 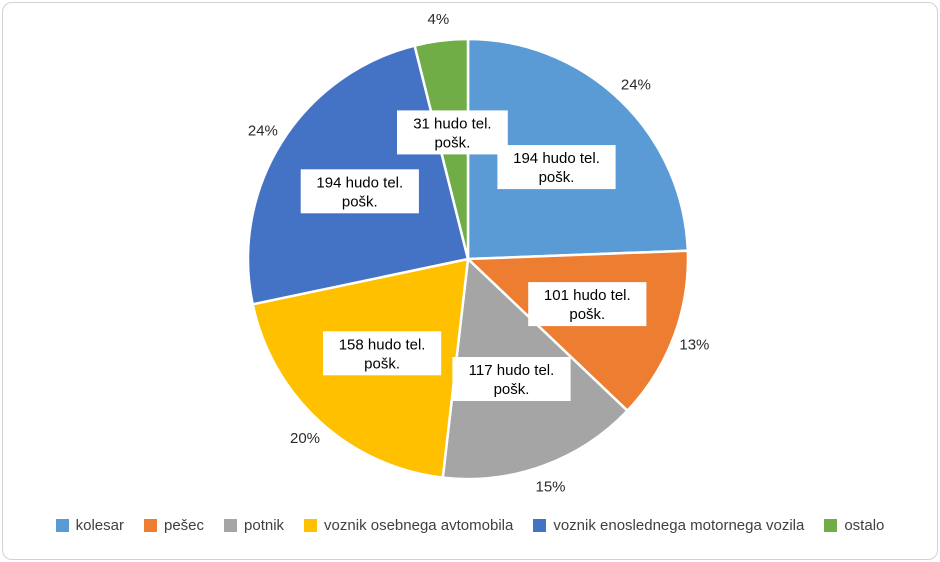 I want to click on legend-item-kolesar: kolesar, so click(x=89, y=525).